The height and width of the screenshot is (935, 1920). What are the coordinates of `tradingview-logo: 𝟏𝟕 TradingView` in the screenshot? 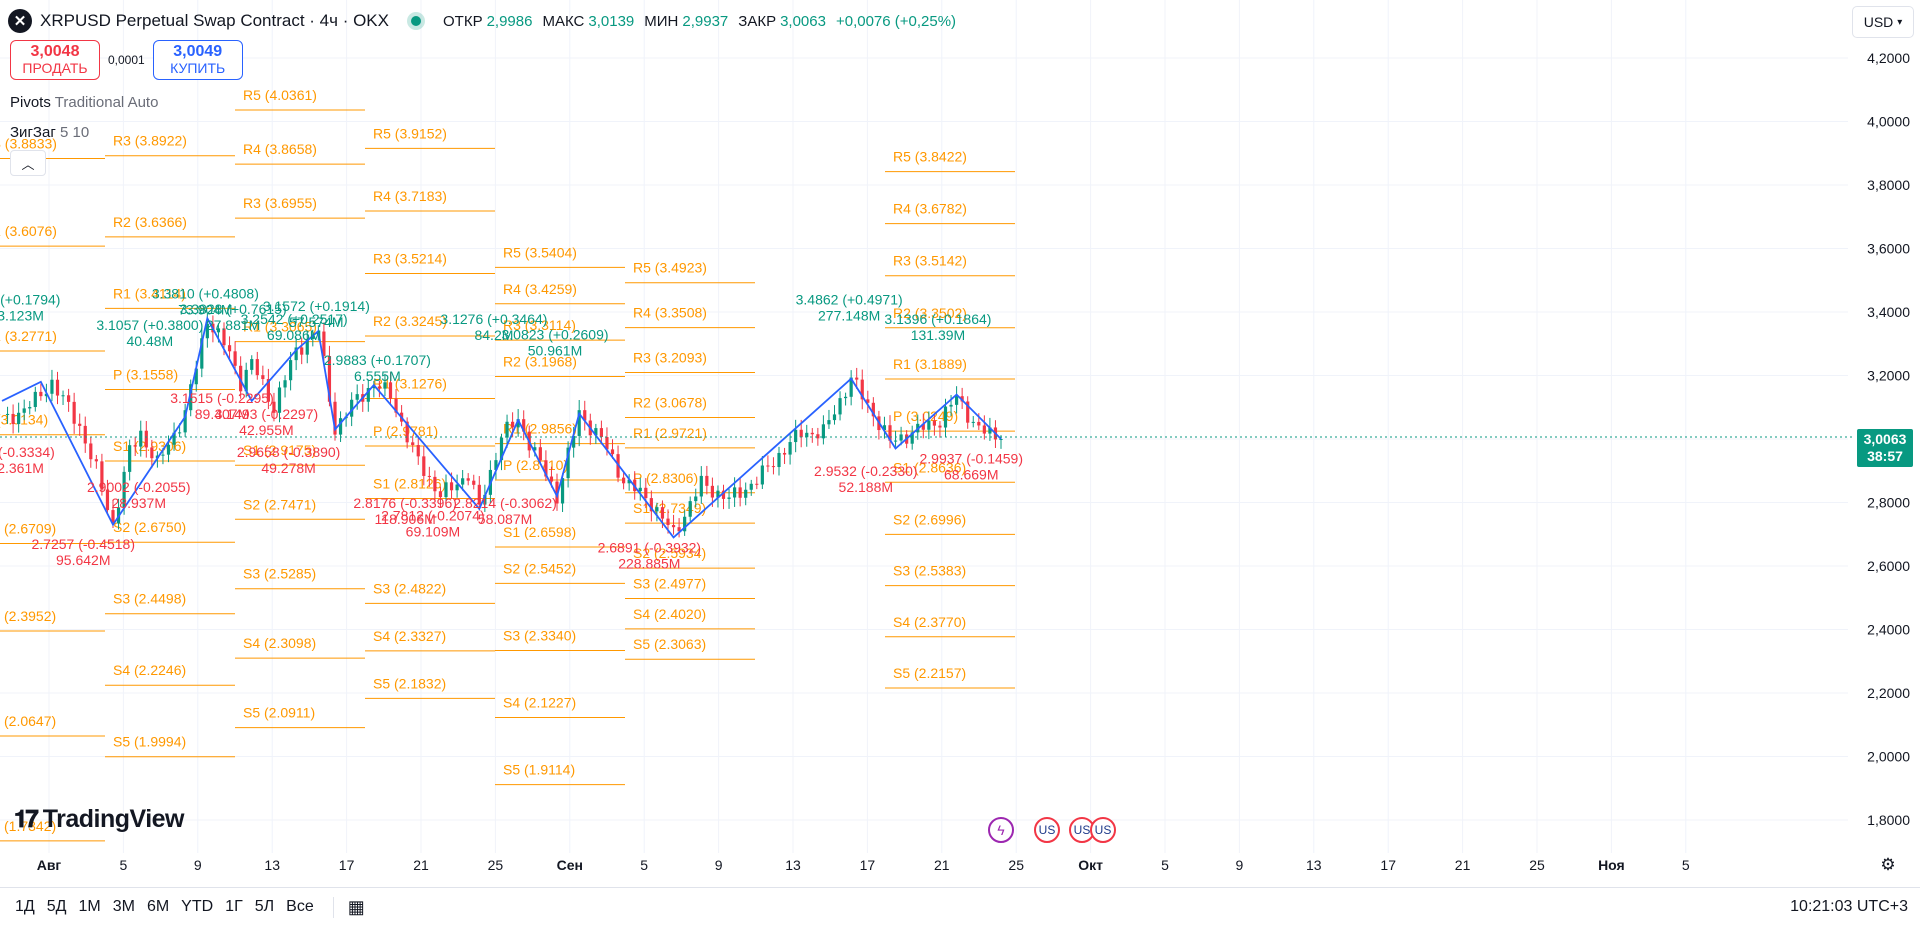 It's located at (99, 819).